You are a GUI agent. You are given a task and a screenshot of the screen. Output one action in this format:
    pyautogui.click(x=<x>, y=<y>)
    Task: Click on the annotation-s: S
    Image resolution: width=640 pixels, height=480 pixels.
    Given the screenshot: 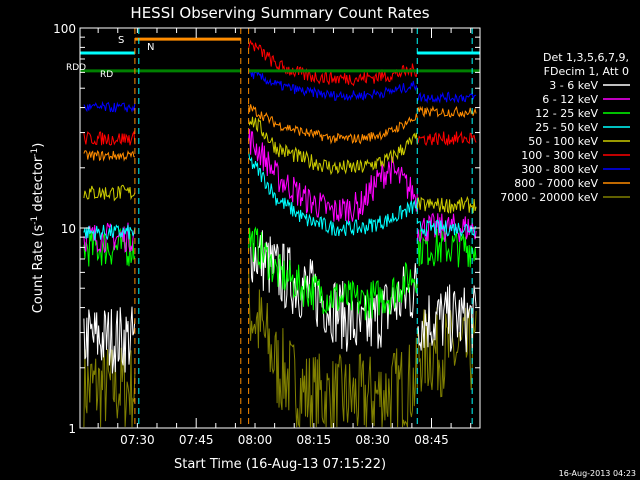 What is the action you would take?
    pyautogui.click(x=121, y=40)
    